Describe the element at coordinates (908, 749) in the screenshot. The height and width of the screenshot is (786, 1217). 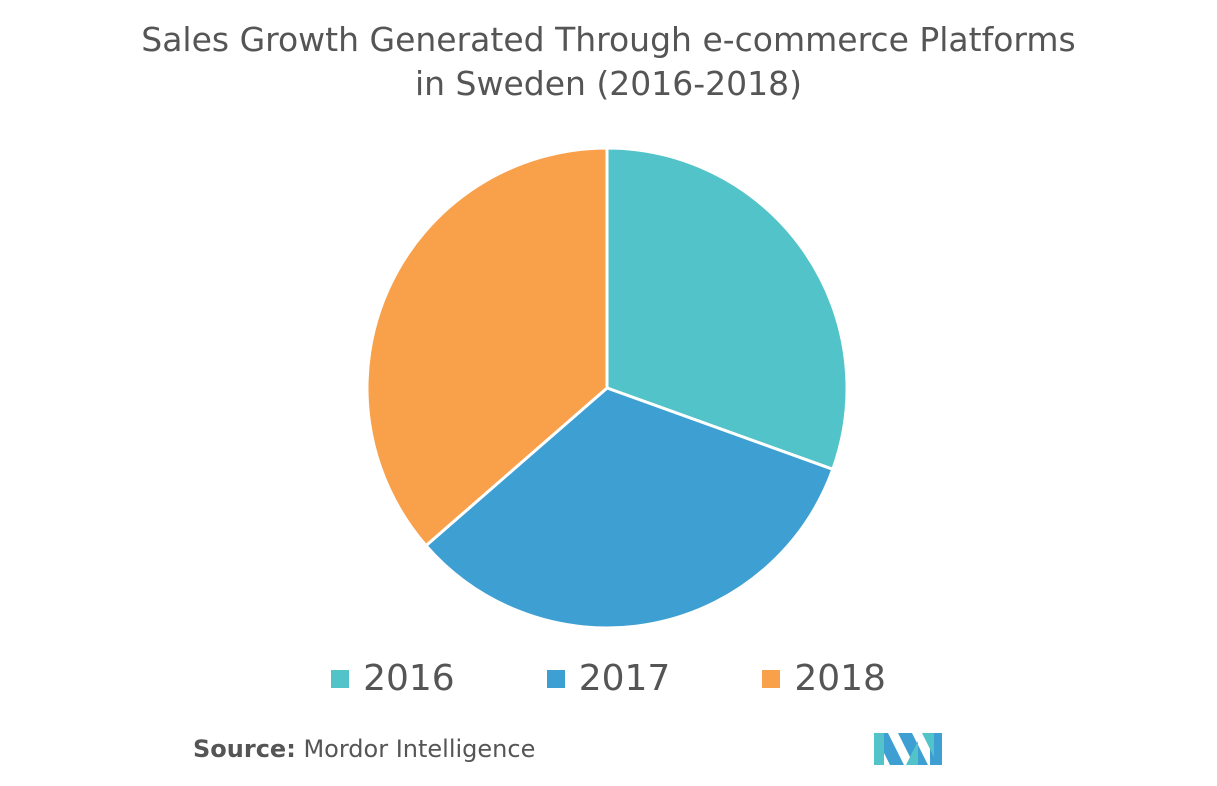
I see `mordor-intelligence-logo-icon` at that location.